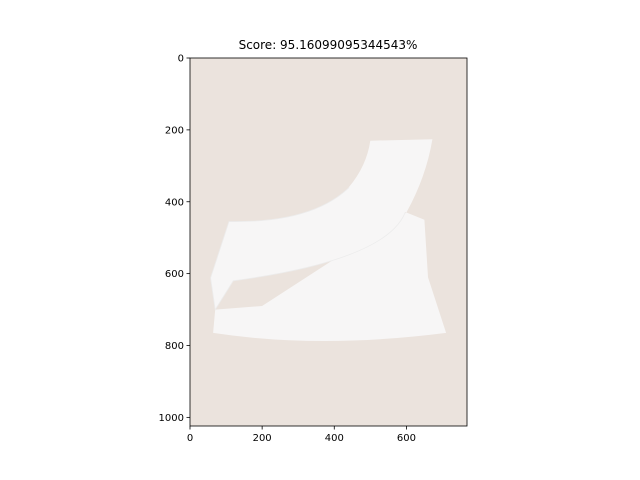  Describe the element at coordinates (308, 245) in the screenshot. I see `garment-ruffle` at that location.